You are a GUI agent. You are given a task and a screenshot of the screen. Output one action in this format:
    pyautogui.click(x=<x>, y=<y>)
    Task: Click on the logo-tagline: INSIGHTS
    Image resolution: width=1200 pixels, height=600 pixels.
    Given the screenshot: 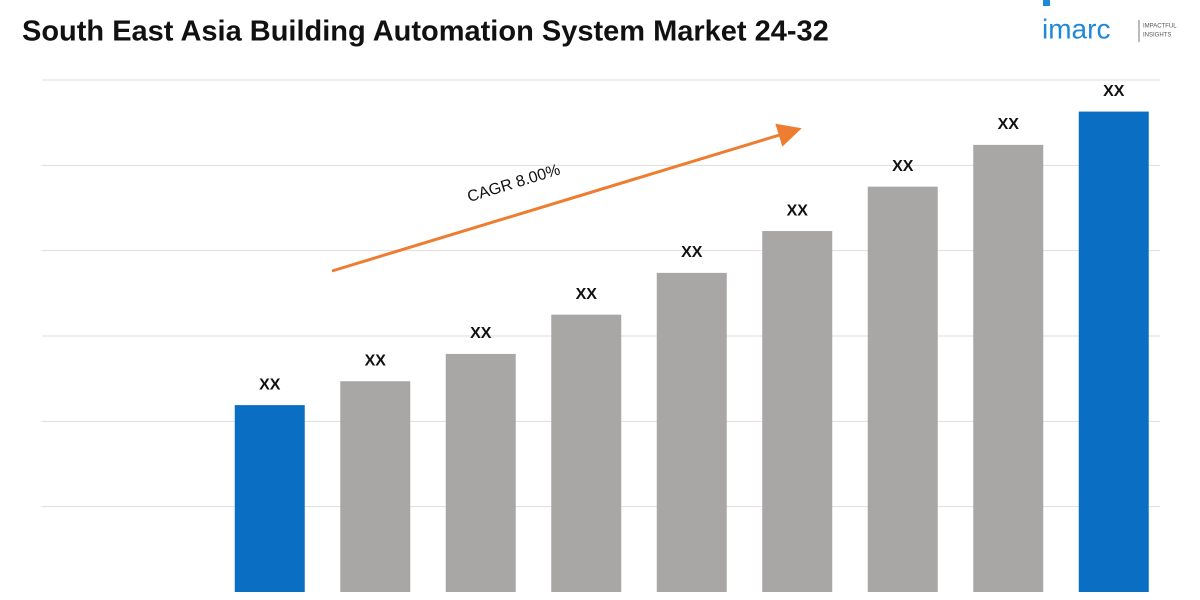 What is the action you would take?
    pyautogui.click(x=1157, y=36)
    